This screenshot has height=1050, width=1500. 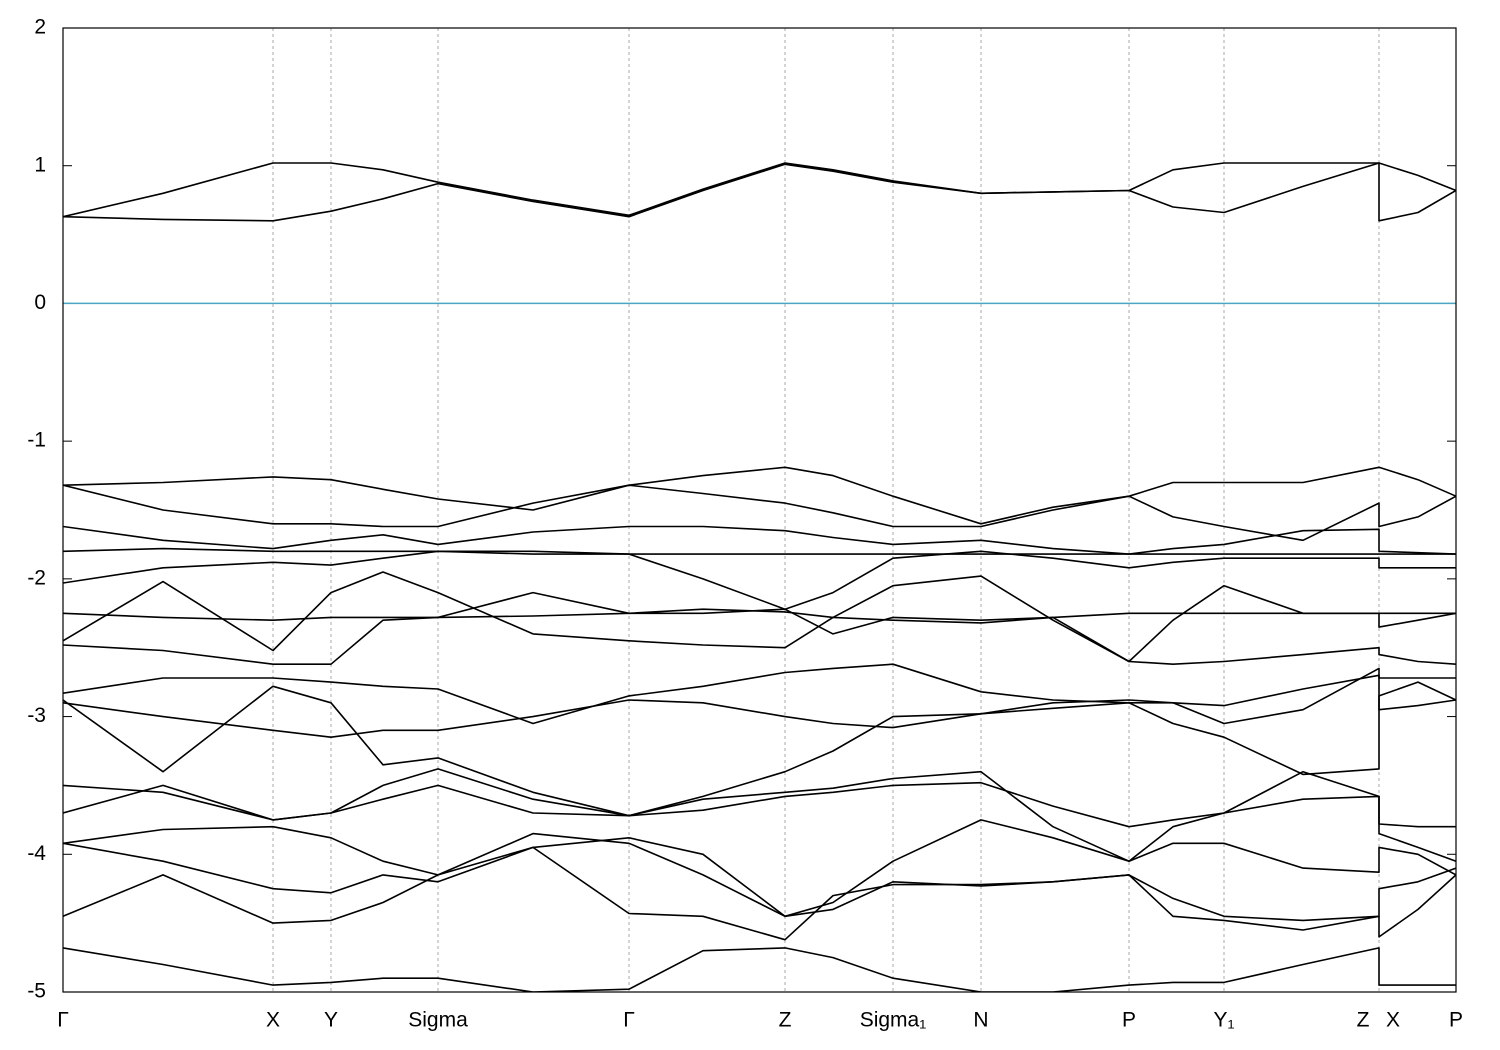 I want to click on y-tick-label: -5, so click(x=36, y=991).